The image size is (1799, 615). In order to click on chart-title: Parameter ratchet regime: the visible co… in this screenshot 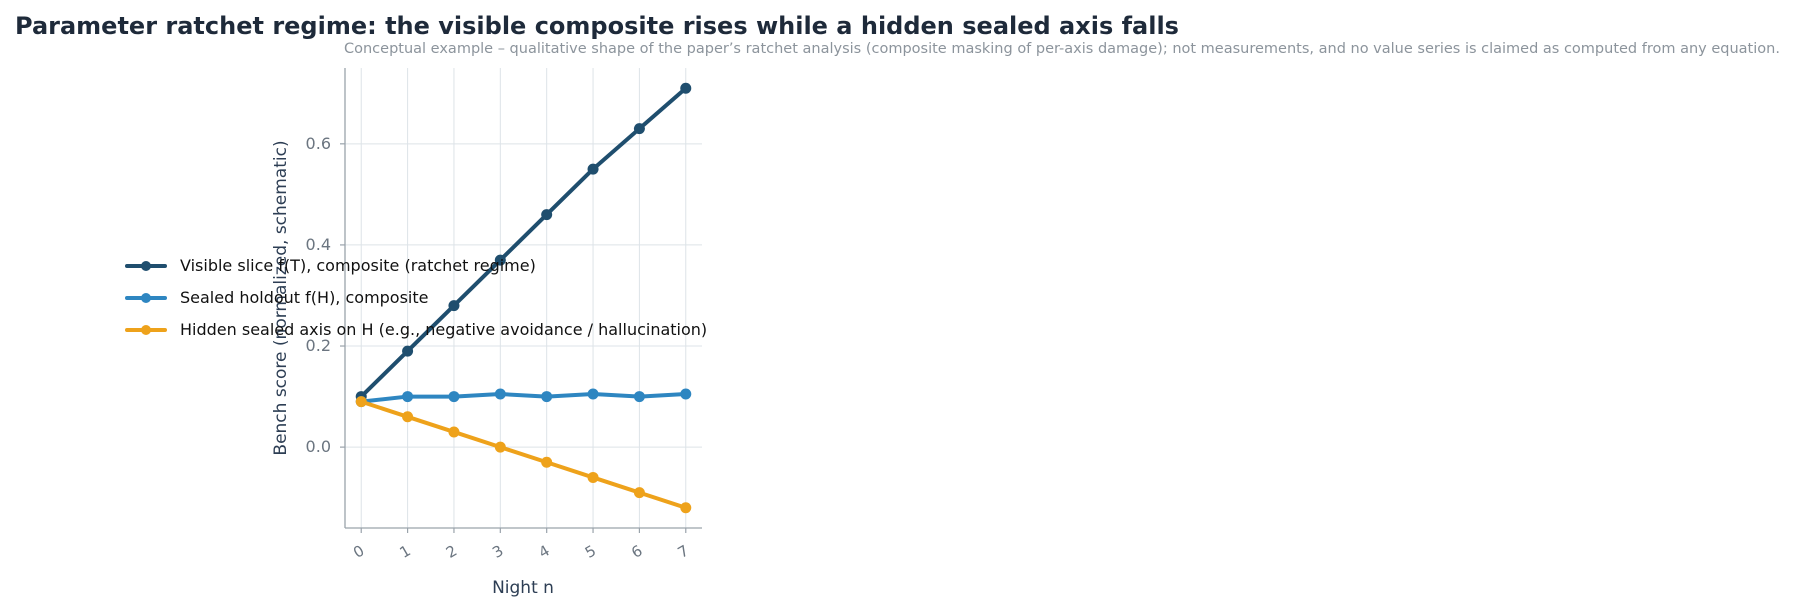, I will do `click(597, 26)`.